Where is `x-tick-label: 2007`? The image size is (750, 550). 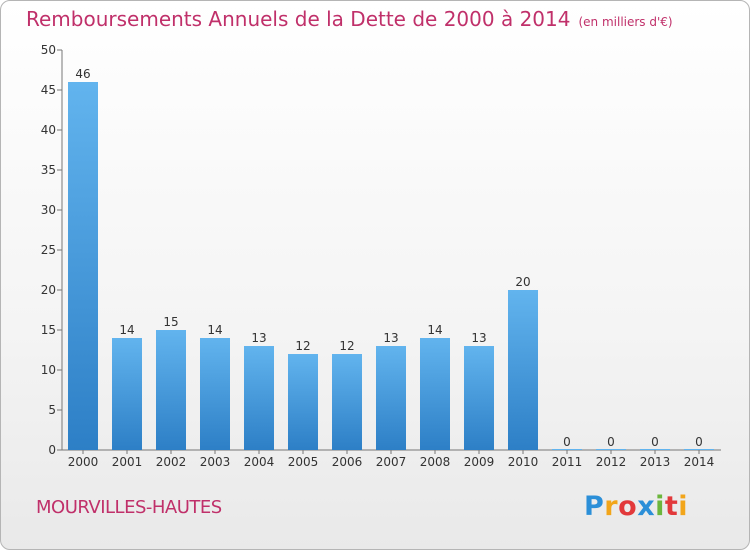 x-tick-label: 2007 is located at coordinates (391, 462).